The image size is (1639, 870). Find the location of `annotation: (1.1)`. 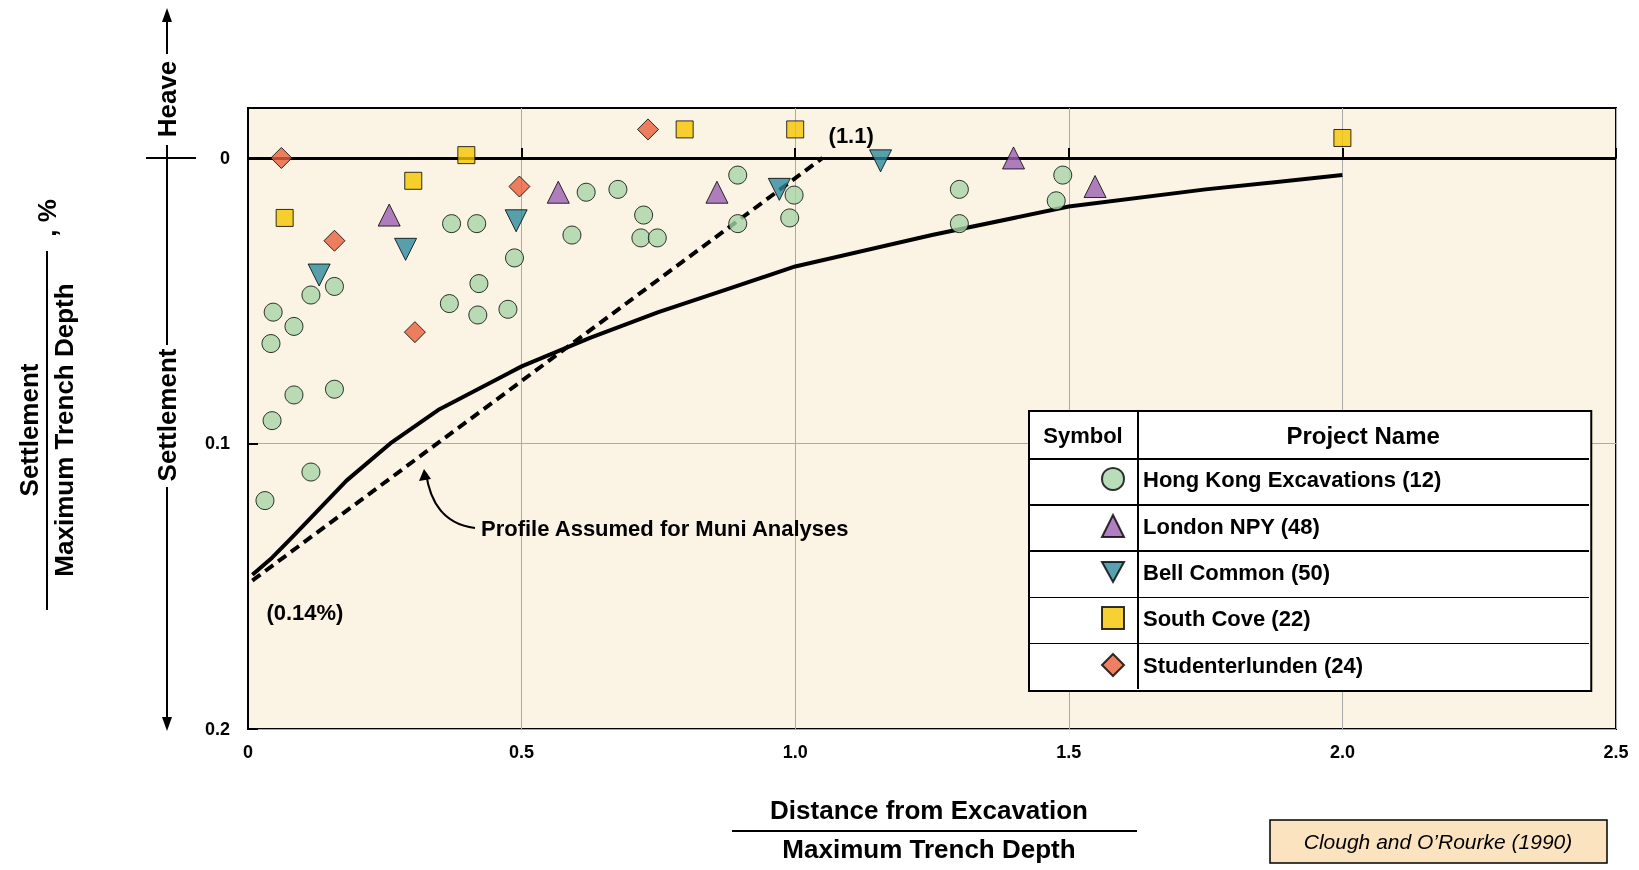

annotation: (1.1) is located at coordinates (851, 136).